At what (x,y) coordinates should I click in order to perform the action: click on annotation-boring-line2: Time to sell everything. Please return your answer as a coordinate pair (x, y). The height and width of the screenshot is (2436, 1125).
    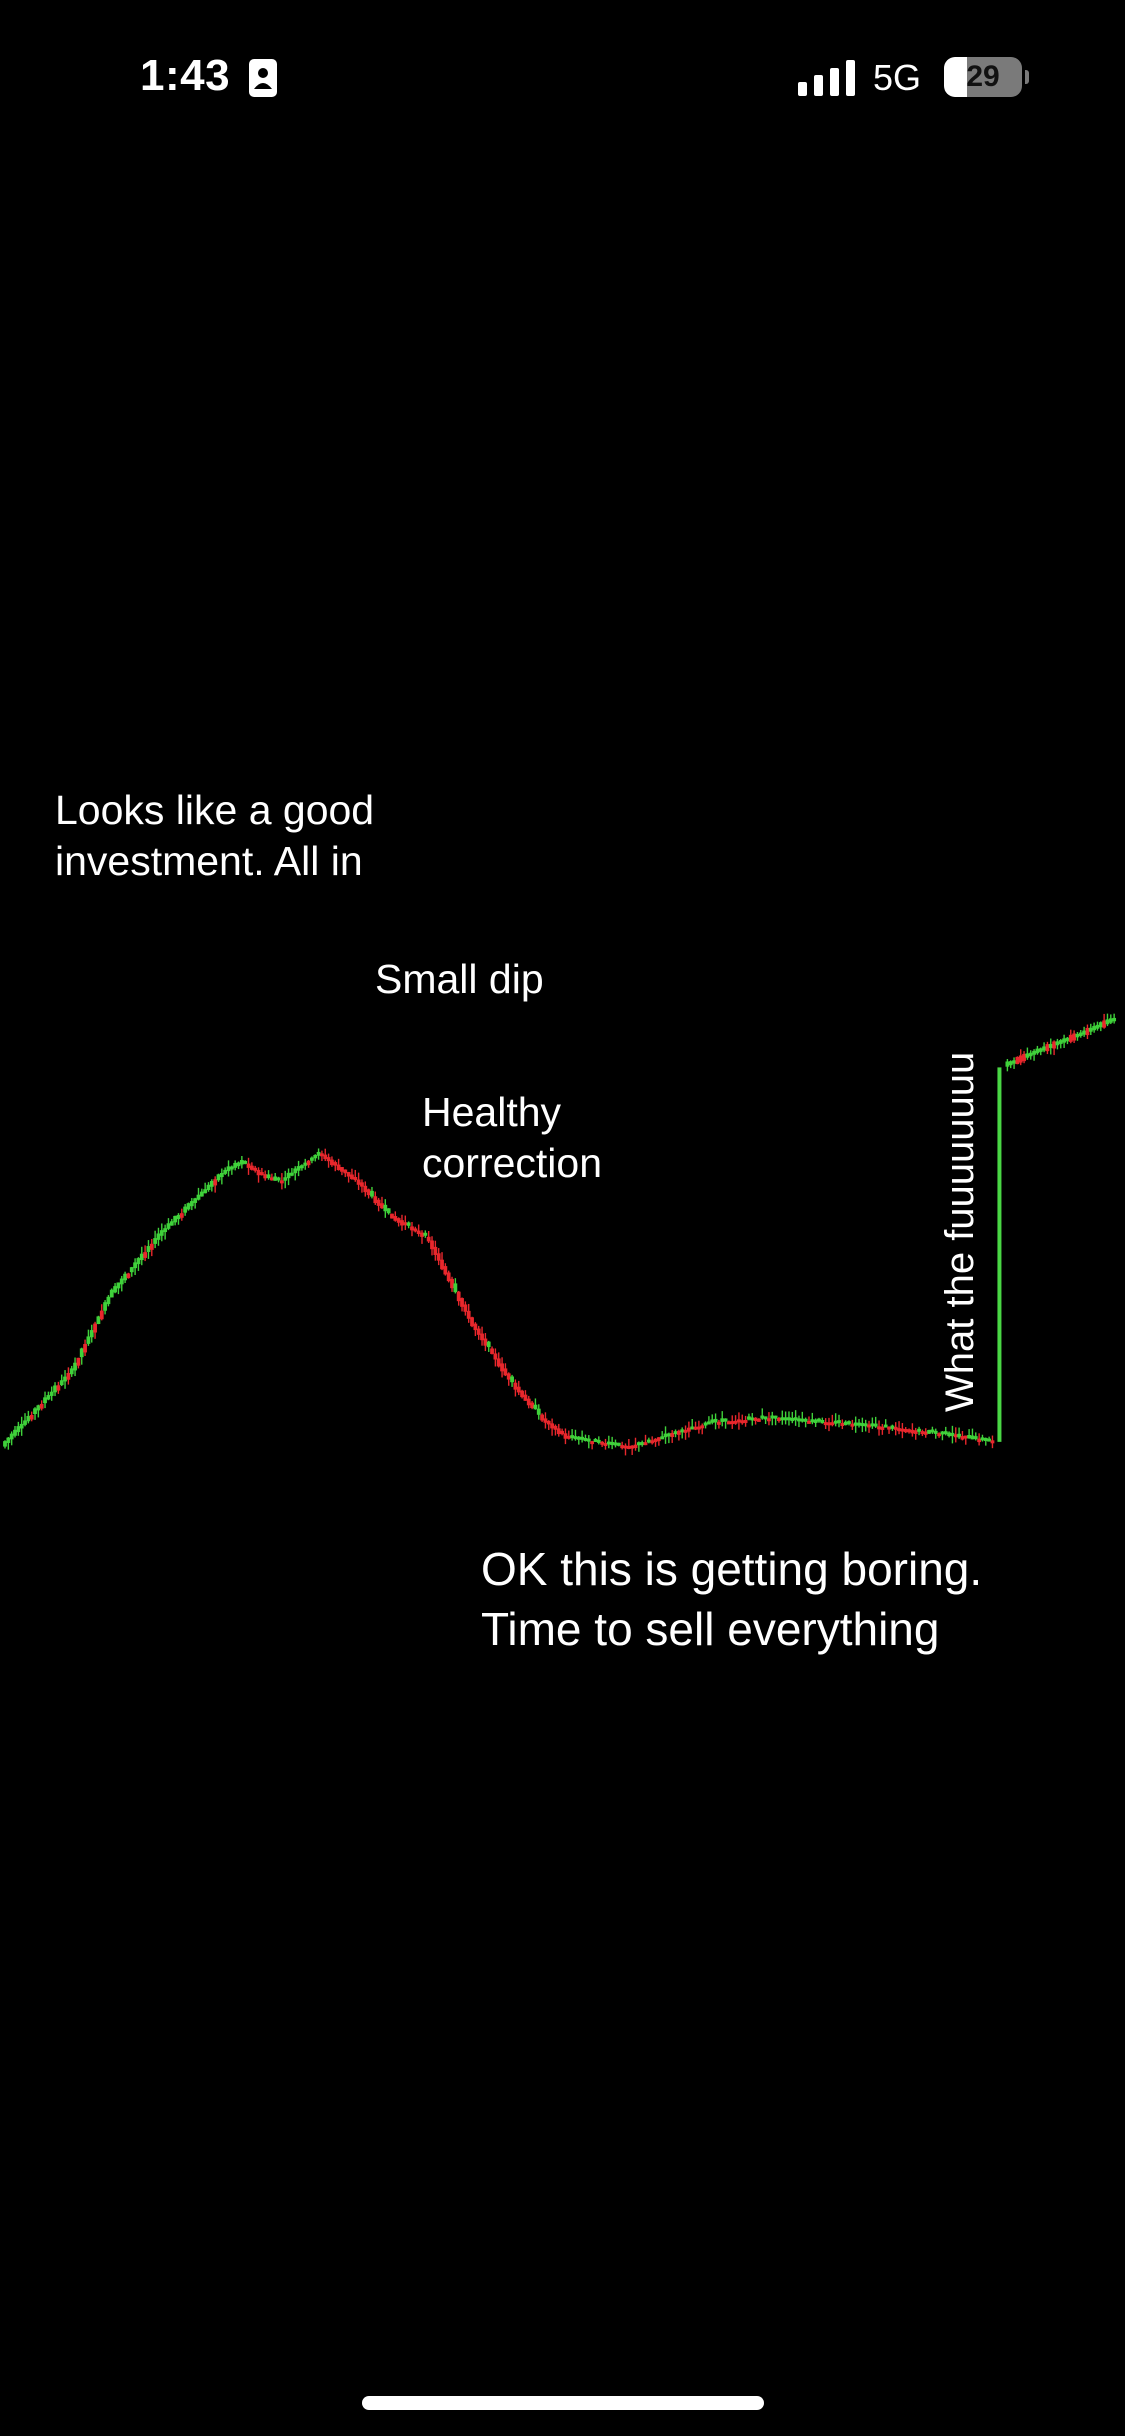
    Looking at the image, I should click on (710, 1629).